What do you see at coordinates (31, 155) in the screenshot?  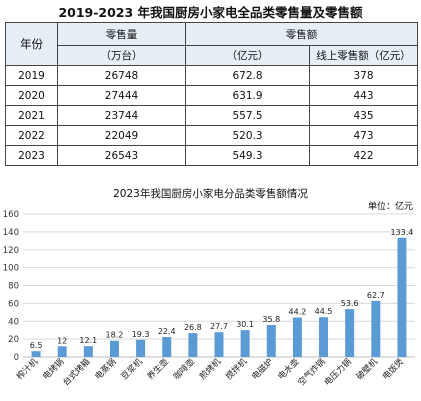 I see `cell-year: 2023` at bounding box center [31, 155].